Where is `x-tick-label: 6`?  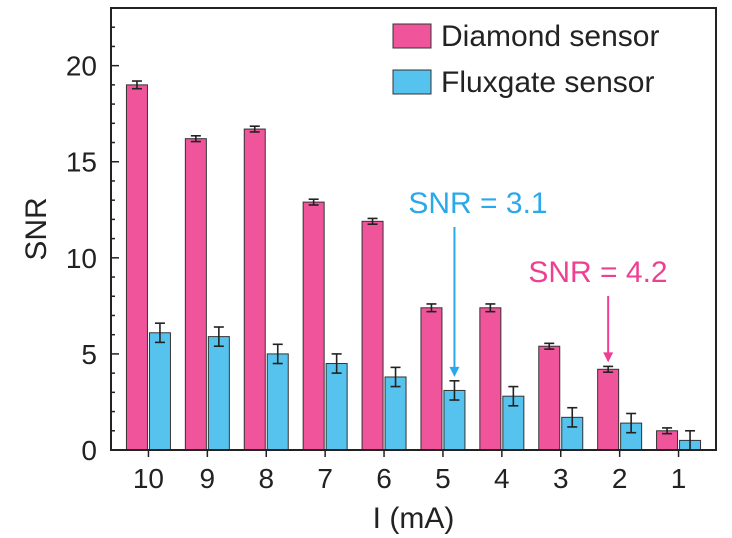
x-tick-label: 6 is located at coordinates (384, 478).